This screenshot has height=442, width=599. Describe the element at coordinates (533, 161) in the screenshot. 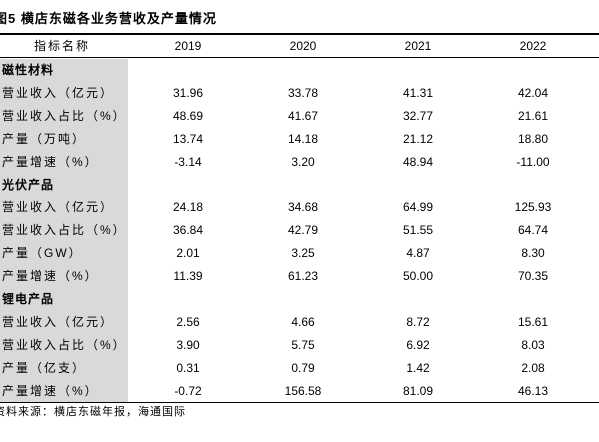

I see `cell-value: -11.00` at that location.